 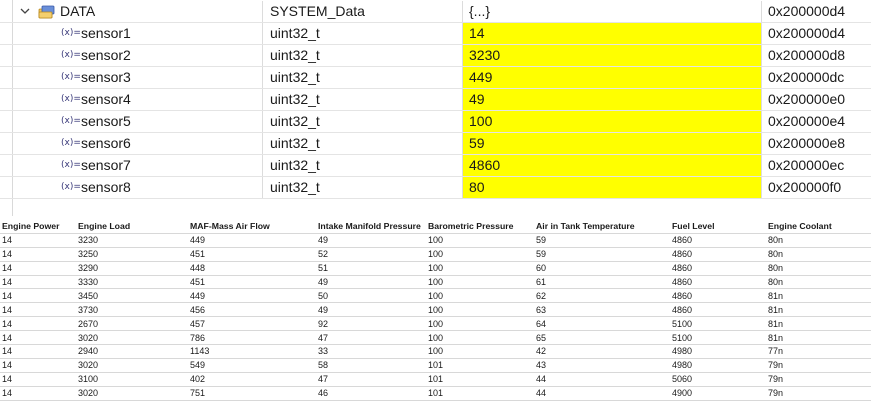 I want to click on variable-row-sensor3: (x)= sensor3 uint32_t 449 0x200000dc, so click(x=435, y=78).